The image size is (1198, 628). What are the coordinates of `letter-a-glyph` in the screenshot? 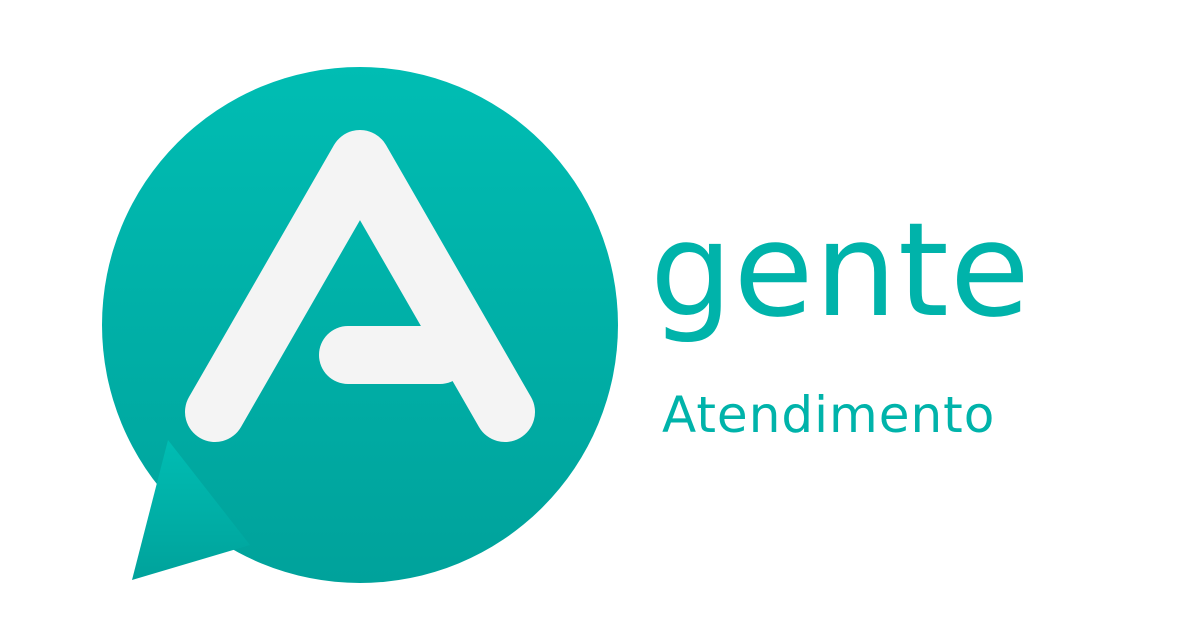 It's located at (360, 286).